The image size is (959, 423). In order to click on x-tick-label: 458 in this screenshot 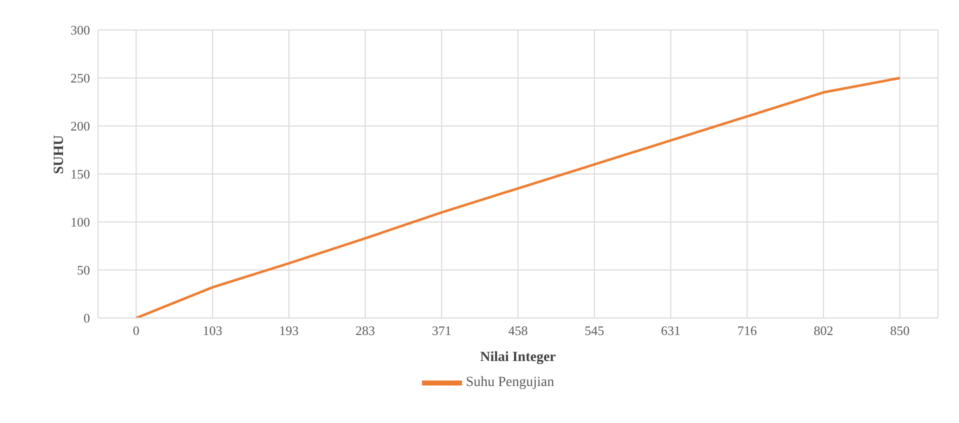, I will do `click(518, 330)`.